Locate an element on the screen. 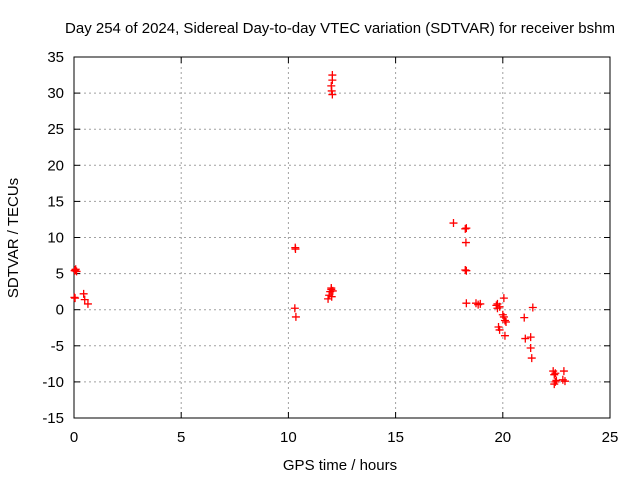 This screenshot has width=640, height=480. y-axis-label: SDTVAR / TECUs is located at coordinates (13, 238).